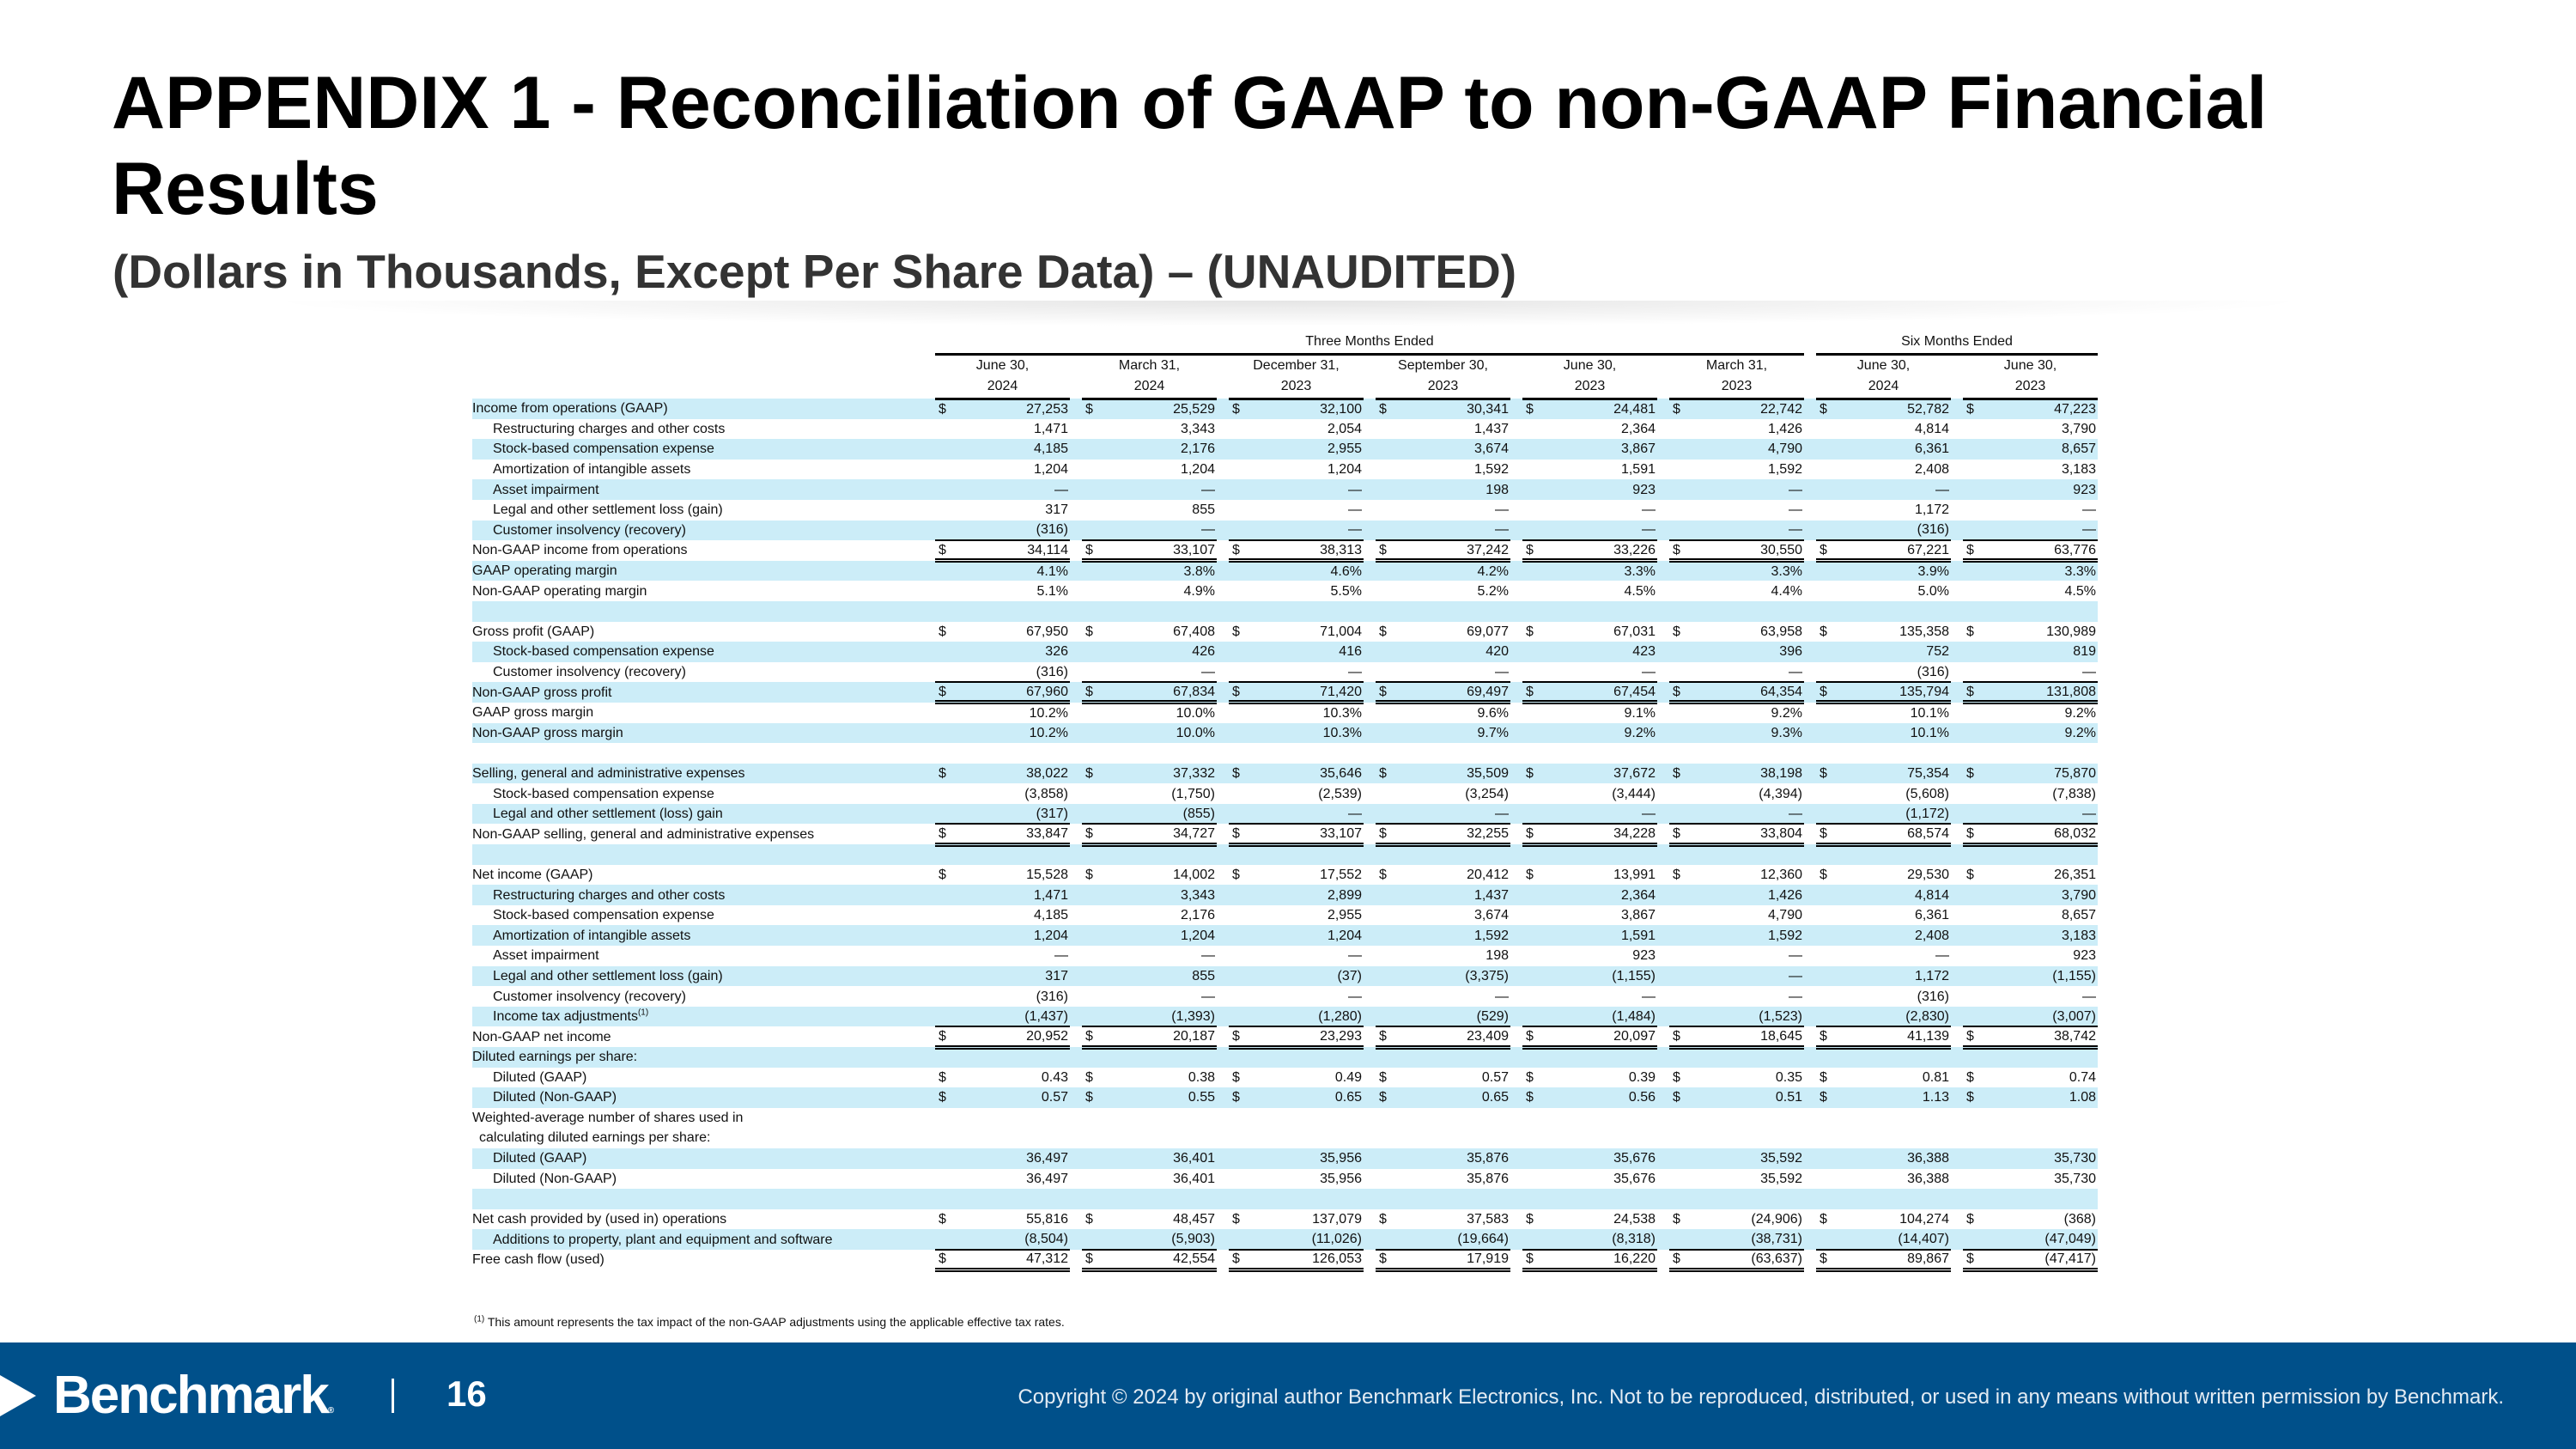  Describe the element at coordinates (1924, 631) in the screenshot. I see `cell-value: 135,358` at that location.